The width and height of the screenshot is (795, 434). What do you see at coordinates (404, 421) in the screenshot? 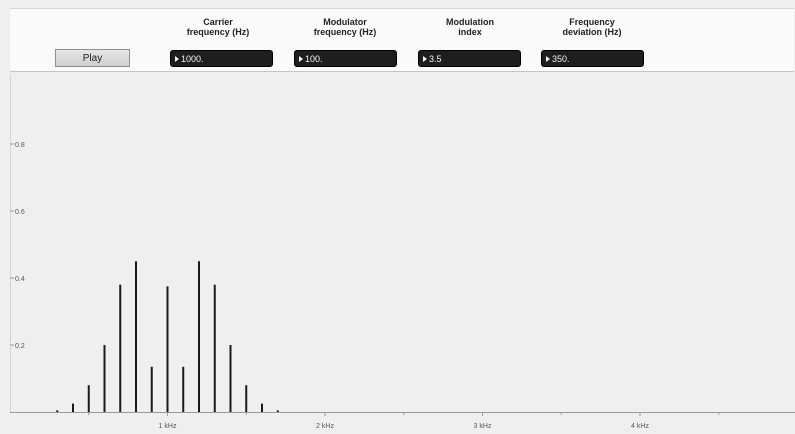
I see `x-ticks: 1 kHz 2 kHz 3 kHz 4 kHz` at bounding box center [404, 421].